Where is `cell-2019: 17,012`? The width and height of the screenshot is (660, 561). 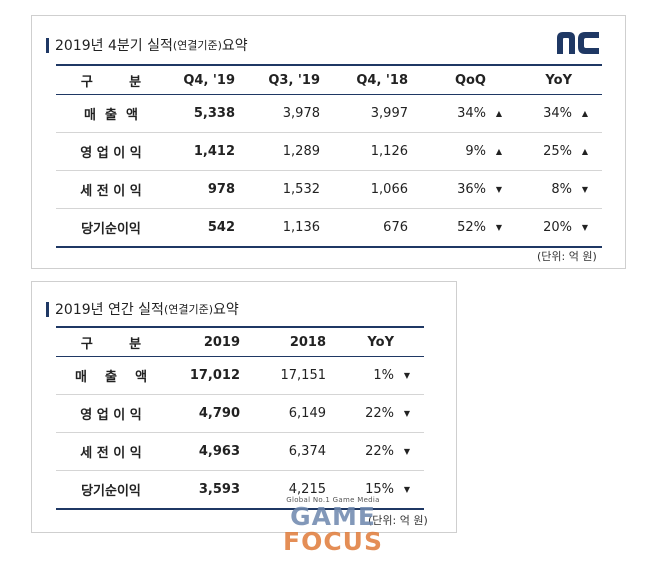 cell-2019: 17,012 is located at coordinates (214, 375).